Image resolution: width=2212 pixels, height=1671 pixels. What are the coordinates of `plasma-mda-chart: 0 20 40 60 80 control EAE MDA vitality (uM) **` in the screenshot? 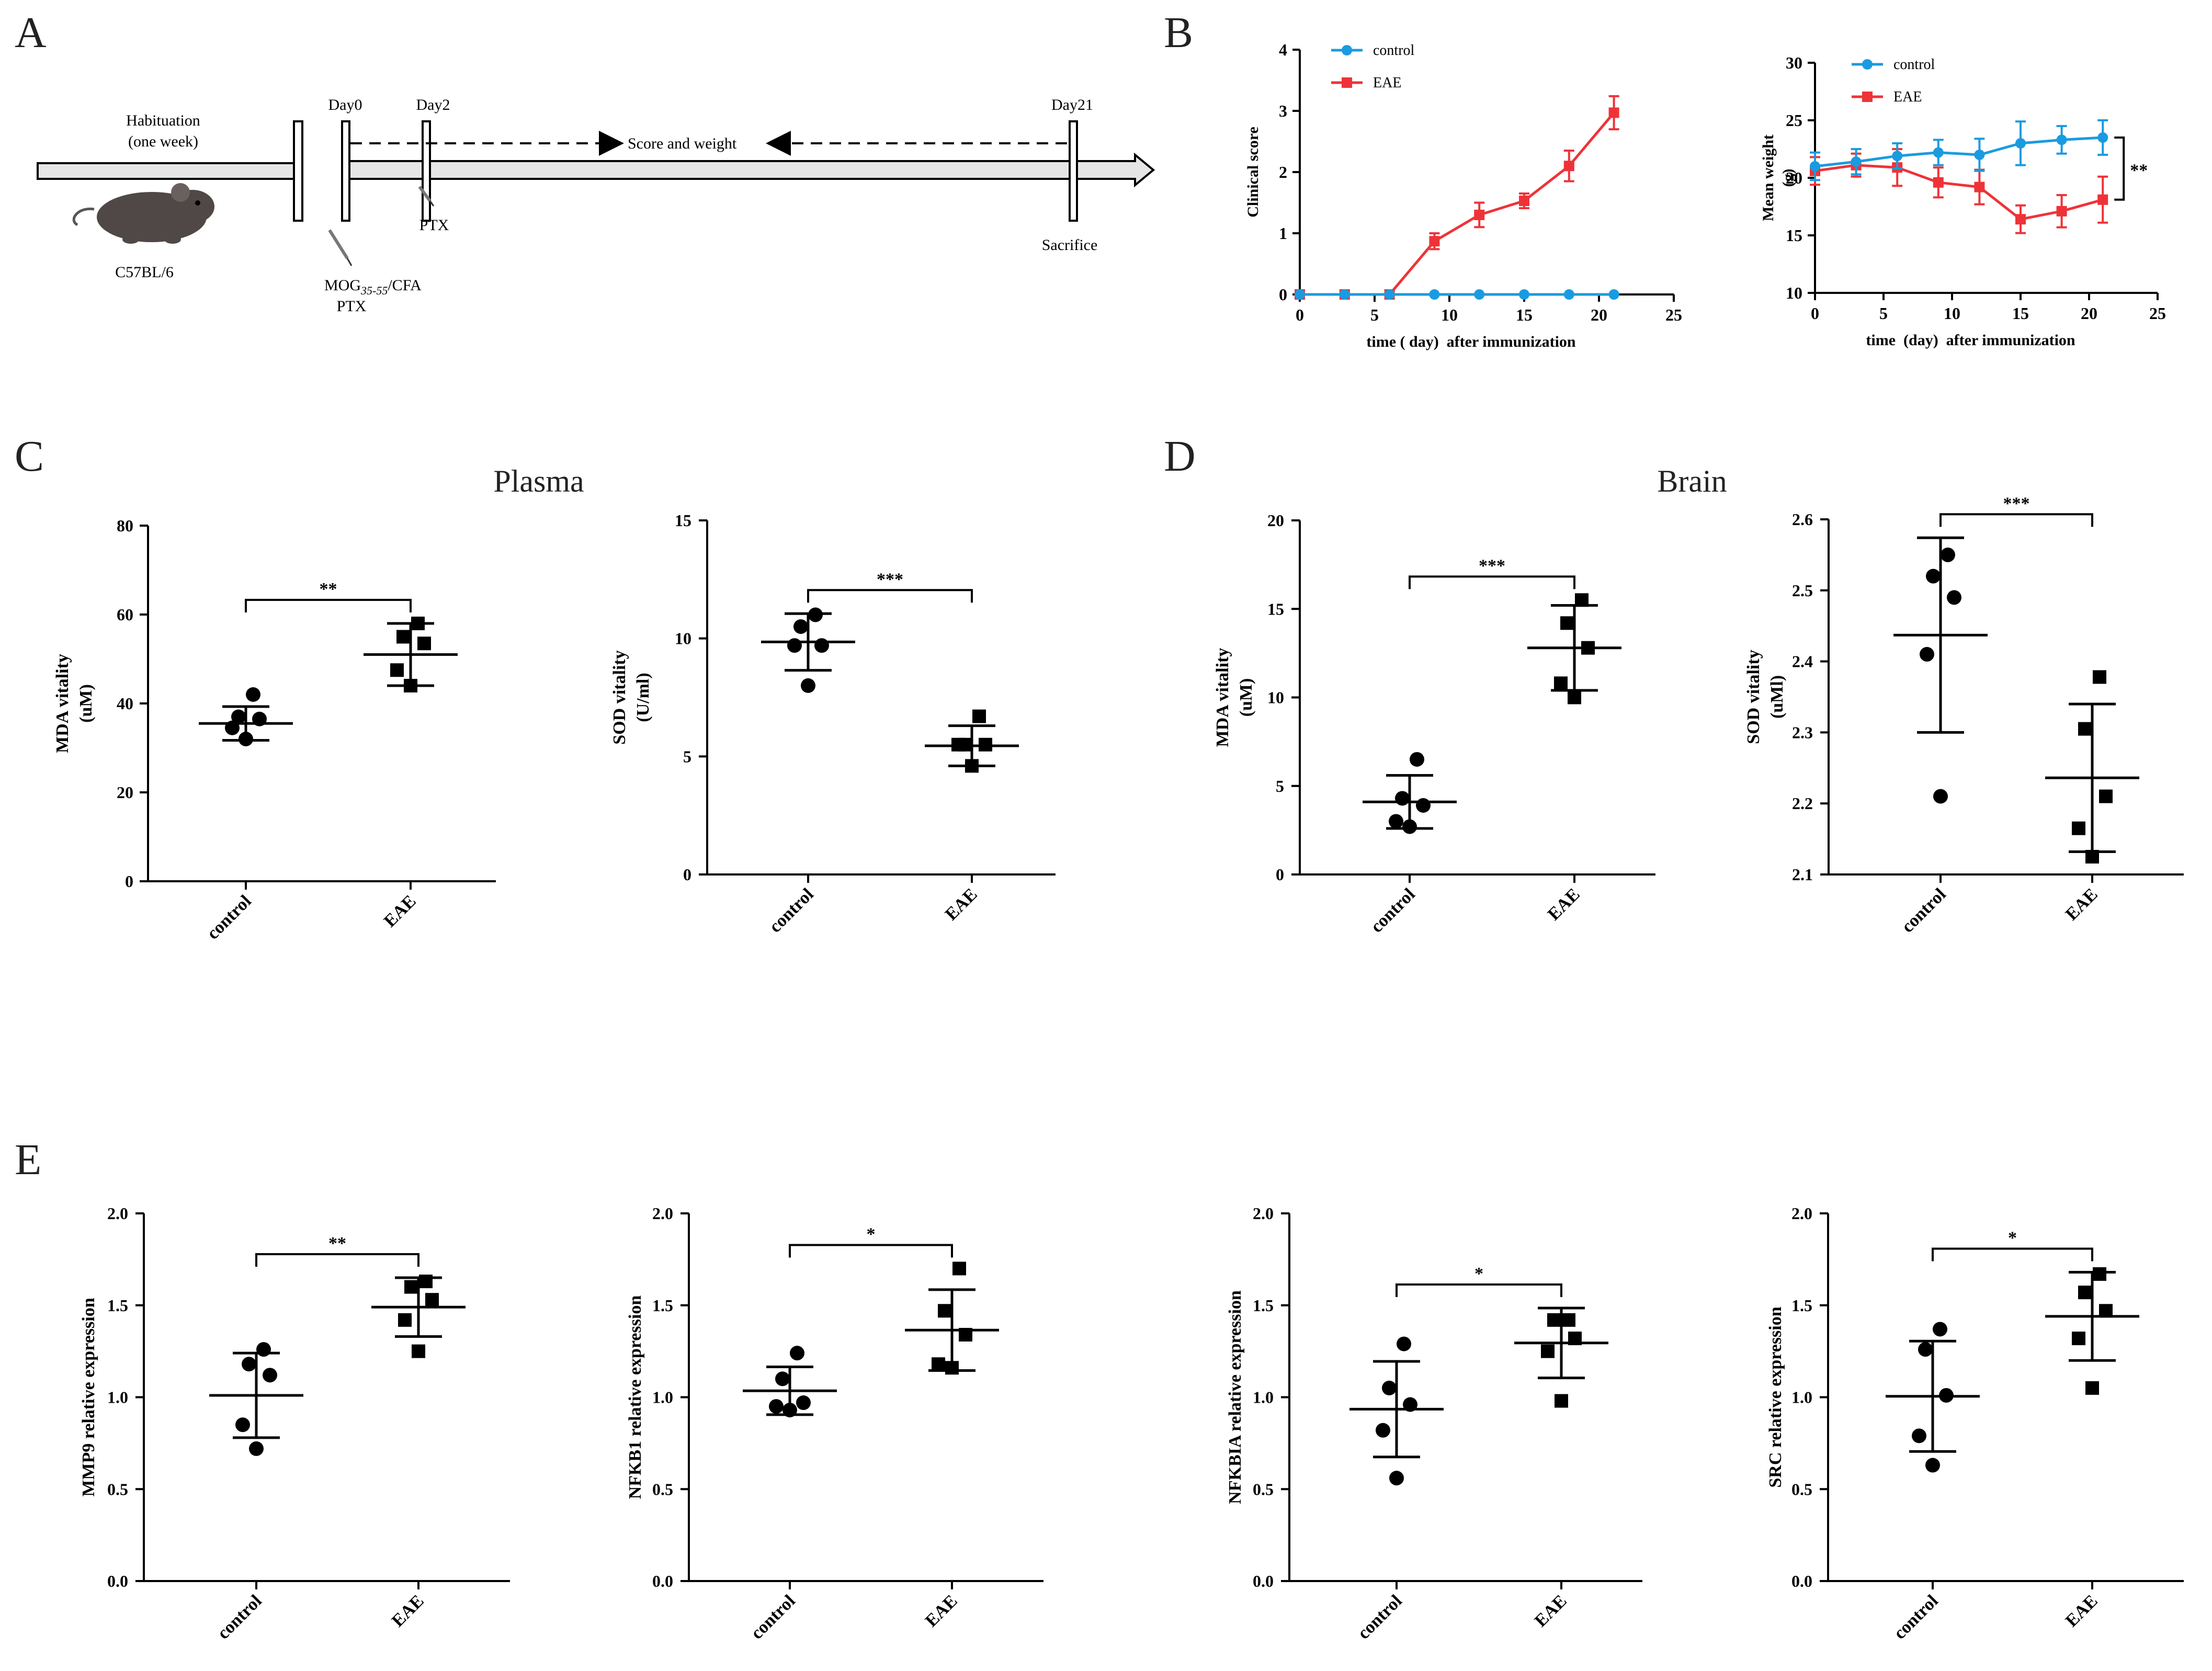 It's located at (274, 730).